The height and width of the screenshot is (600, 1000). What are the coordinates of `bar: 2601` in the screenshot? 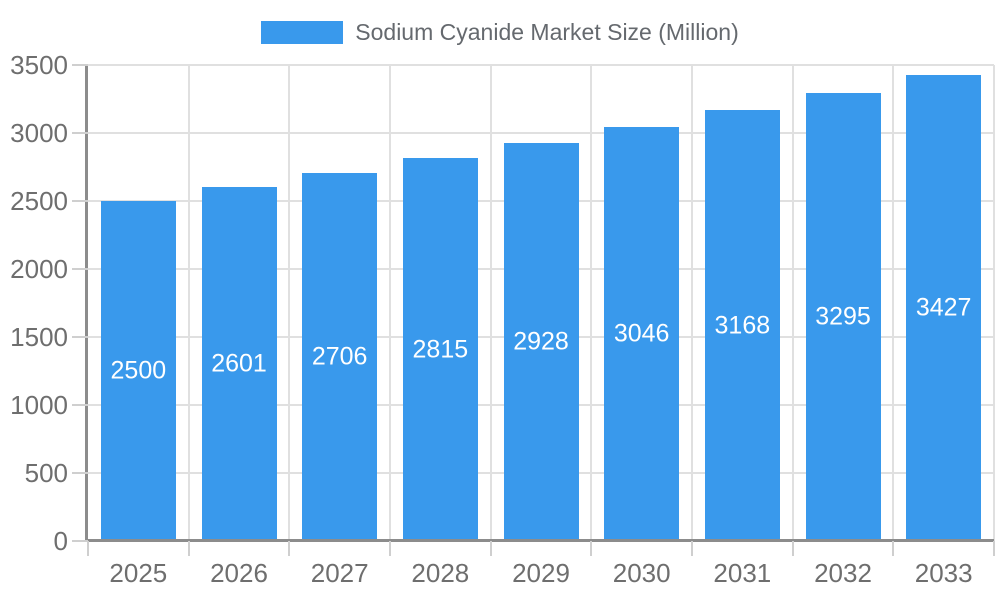 It's located at (239, 364).